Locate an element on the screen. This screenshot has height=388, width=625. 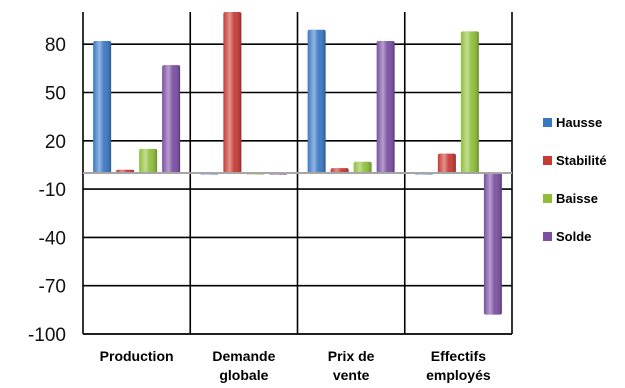
bar-stabilite-2-gloss is located at coordinates (232, 92).